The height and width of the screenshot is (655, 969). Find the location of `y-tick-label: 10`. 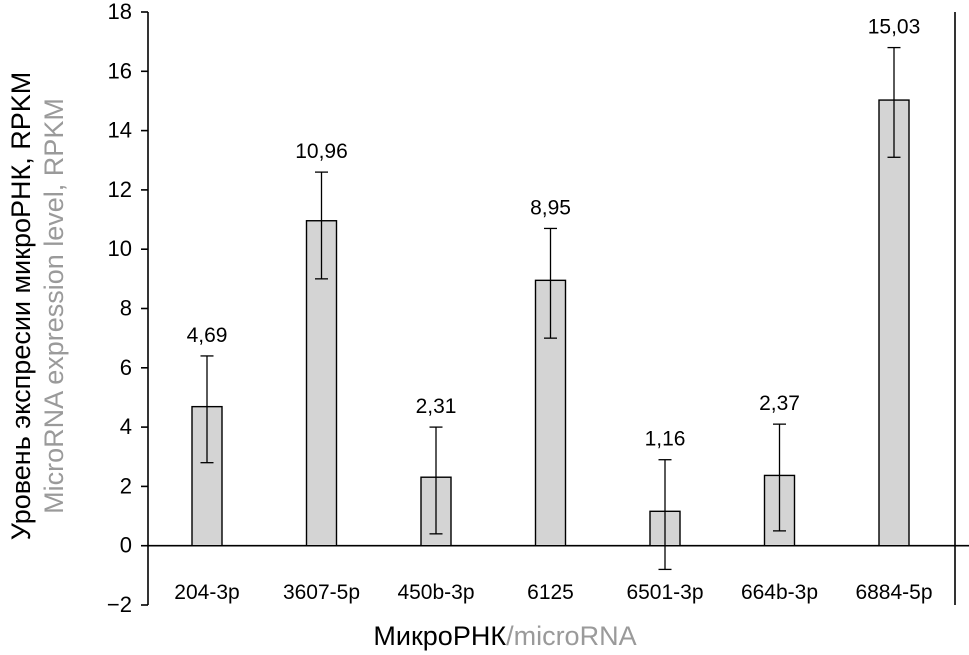

y-tick-label: 10 is located at coordinates (120, 248).